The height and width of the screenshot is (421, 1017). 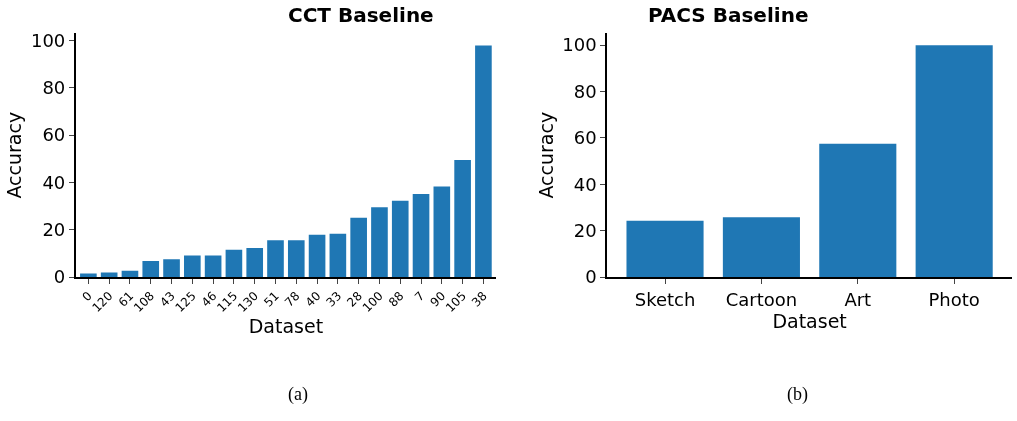 I want to click on x-tick-label: Photo, so click(x=954, y=299).